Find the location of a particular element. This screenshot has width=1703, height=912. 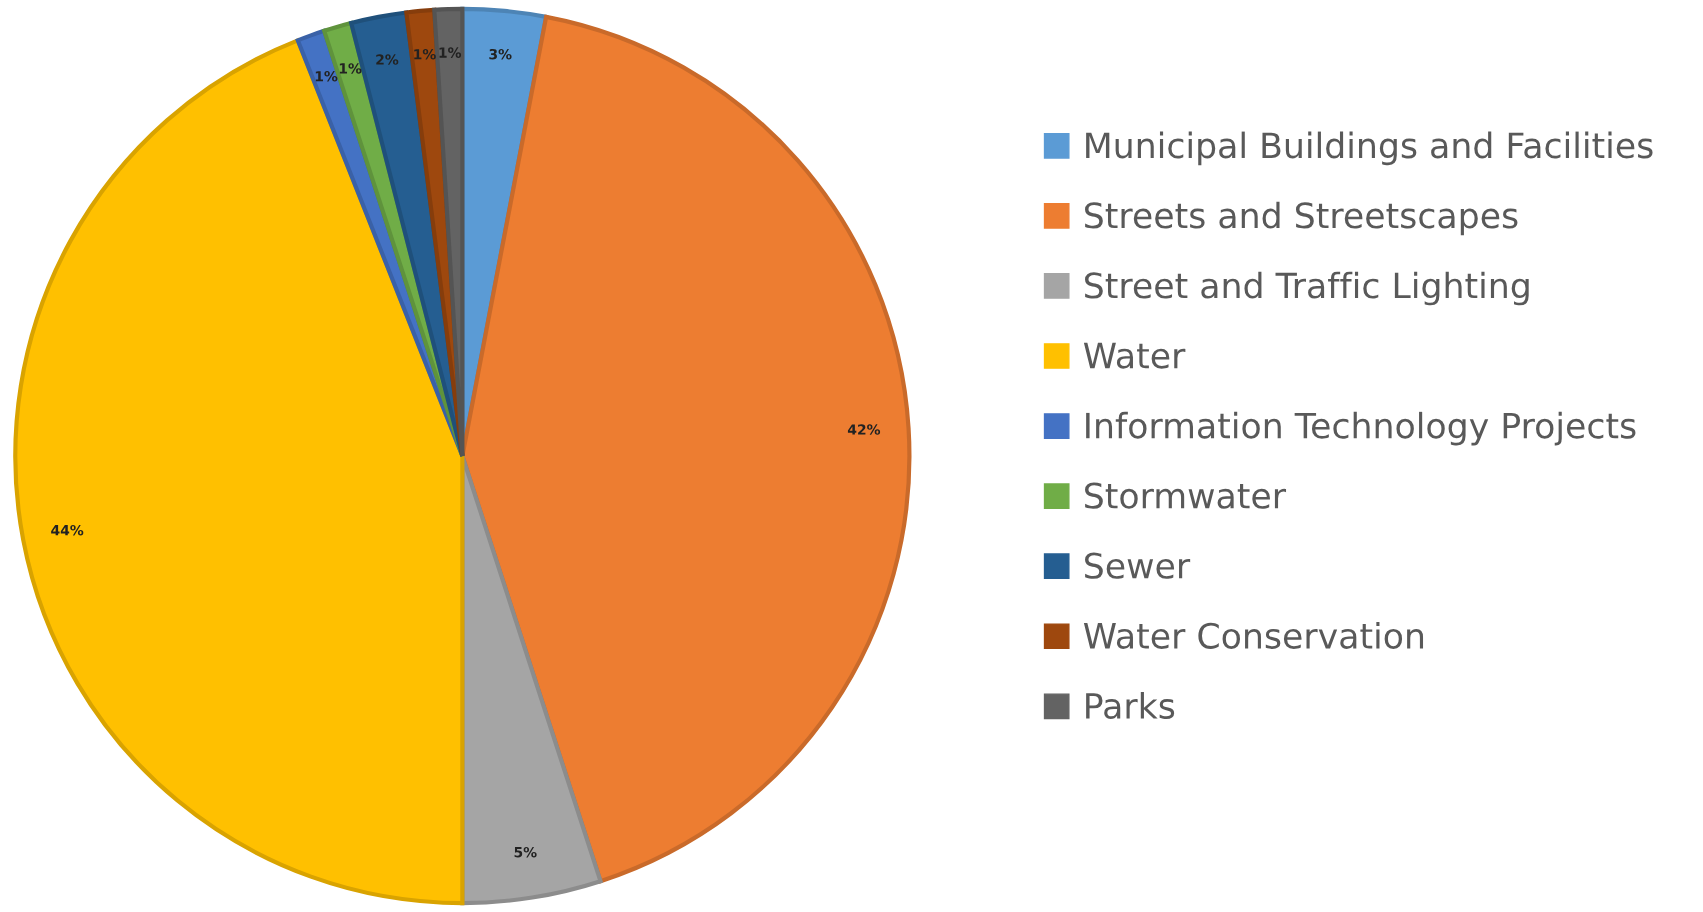

legend-label: Stormwater is located at coordinates (1186, 495).